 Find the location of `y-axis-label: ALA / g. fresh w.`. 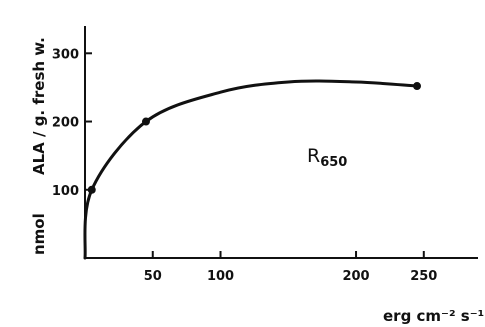

y-axis-label: ALA / g. fresh w. is located at coordinates (39, 106).